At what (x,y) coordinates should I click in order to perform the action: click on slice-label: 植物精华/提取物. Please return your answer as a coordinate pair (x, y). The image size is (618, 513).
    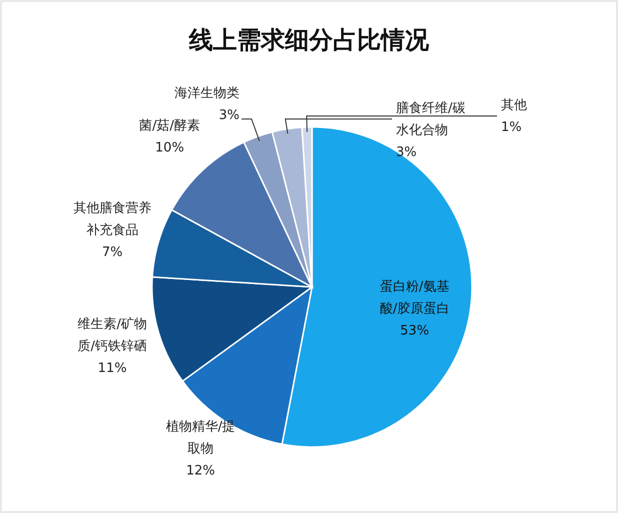
    Looking at the image, I should click on (201, 438).